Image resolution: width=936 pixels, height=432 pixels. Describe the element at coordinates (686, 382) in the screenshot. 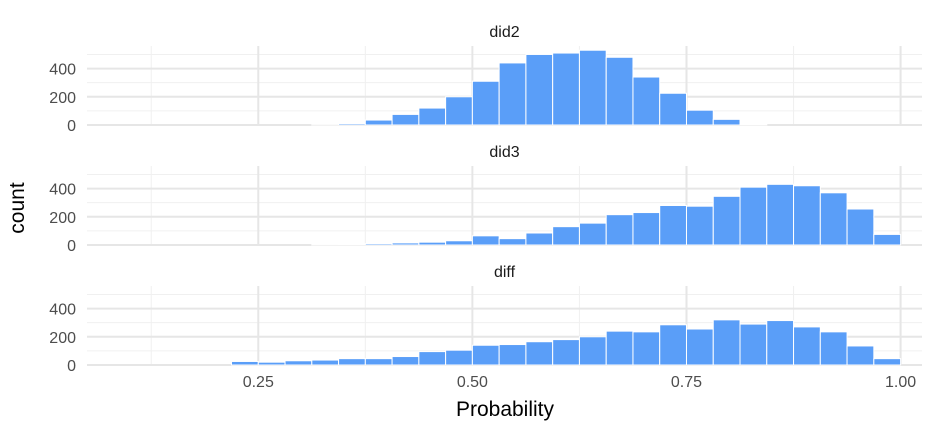

I see `x-tick-label: 0.75` at that location.